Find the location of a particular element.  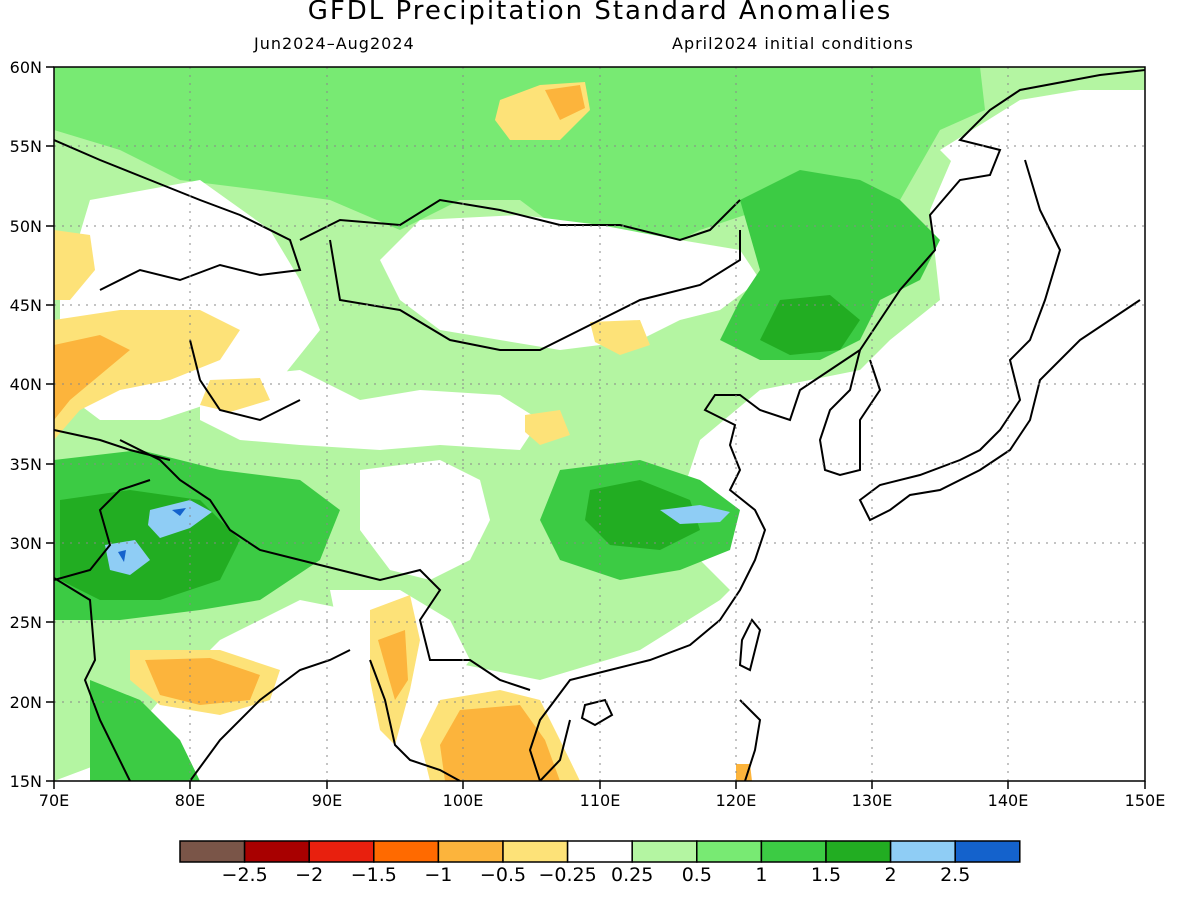

border-himalaya is located at coordinates (325, 565).